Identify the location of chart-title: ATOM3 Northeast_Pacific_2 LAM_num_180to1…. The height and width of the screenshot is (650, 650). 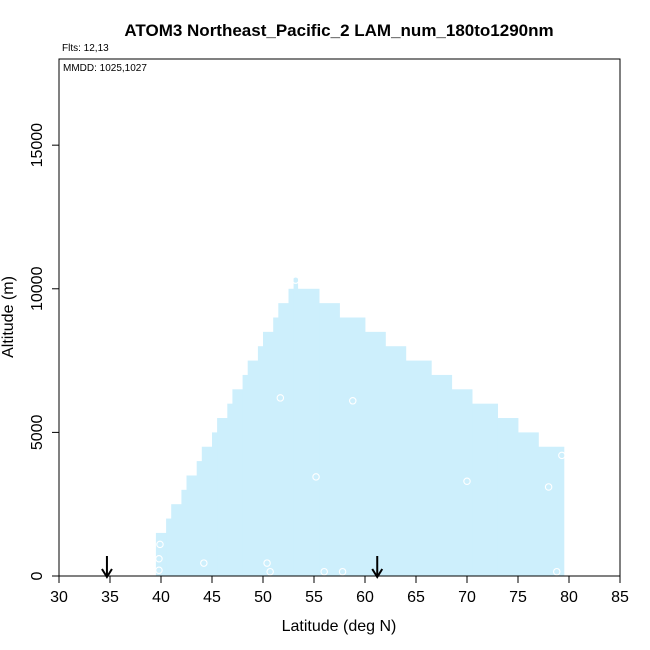
(338, 30).